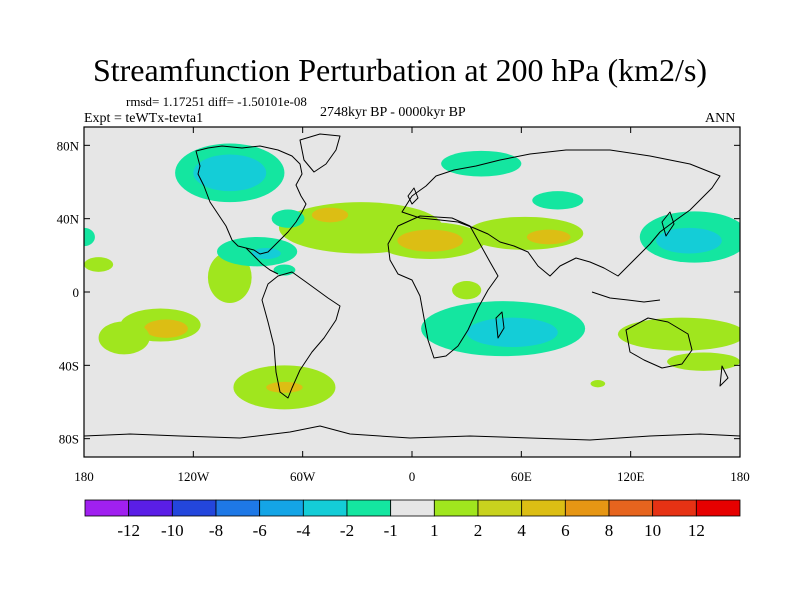 The image size is (800, 600). I want to click on y-tick-label-0: 80N, so click(68, 145).